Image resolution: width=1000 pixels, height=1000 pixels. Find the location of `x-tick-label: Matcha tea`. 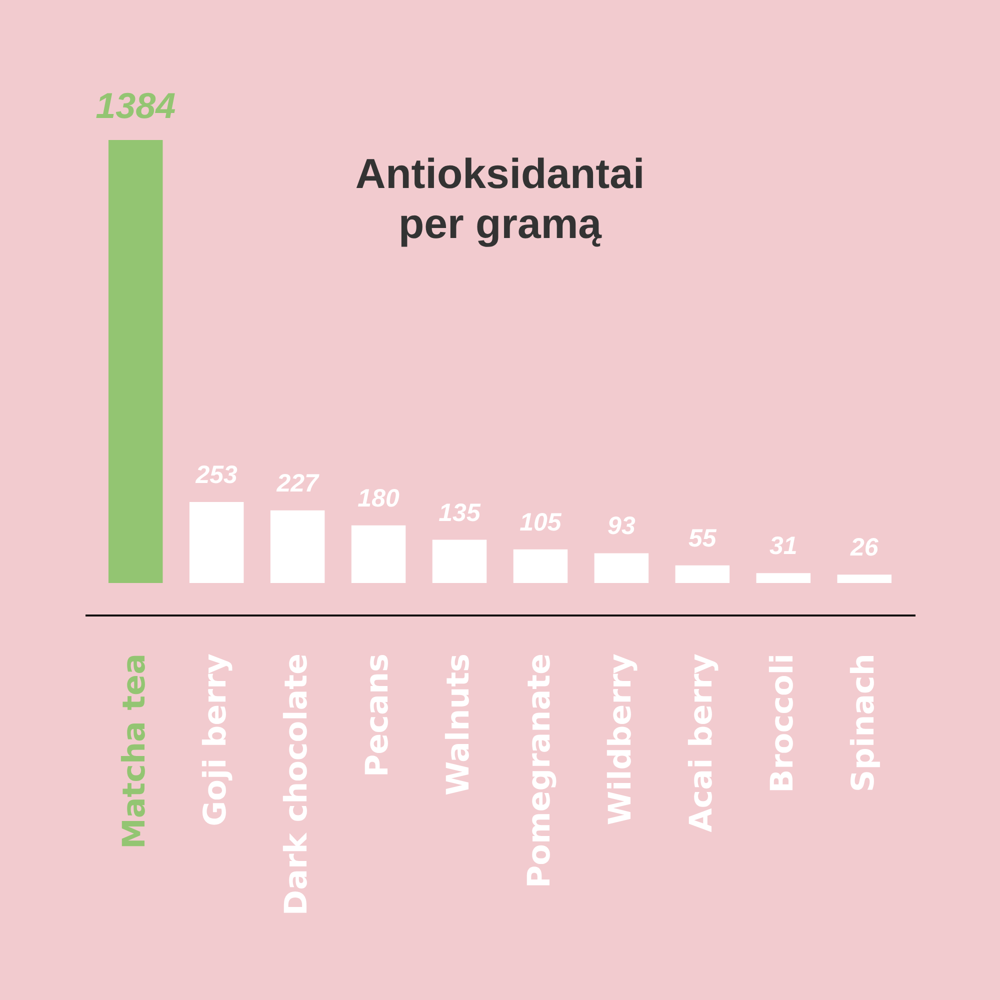

x-tick-label: Matcha tea is located at coordinates (134, 752).